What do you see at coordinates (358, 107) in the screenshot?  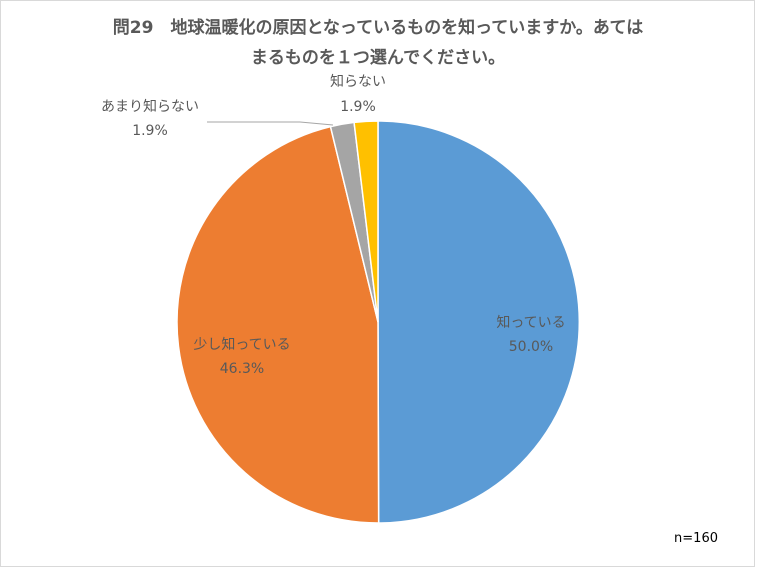 I see `slice-value-shiranai: 1.9%` at bounding box center [358, 107].